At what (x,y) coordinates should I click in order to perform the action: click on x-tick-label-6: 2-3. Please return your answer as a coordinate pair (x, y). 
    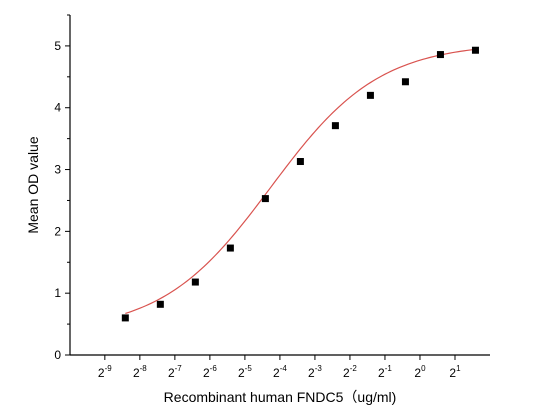
    Looking at the image, I should click on (315, 372).